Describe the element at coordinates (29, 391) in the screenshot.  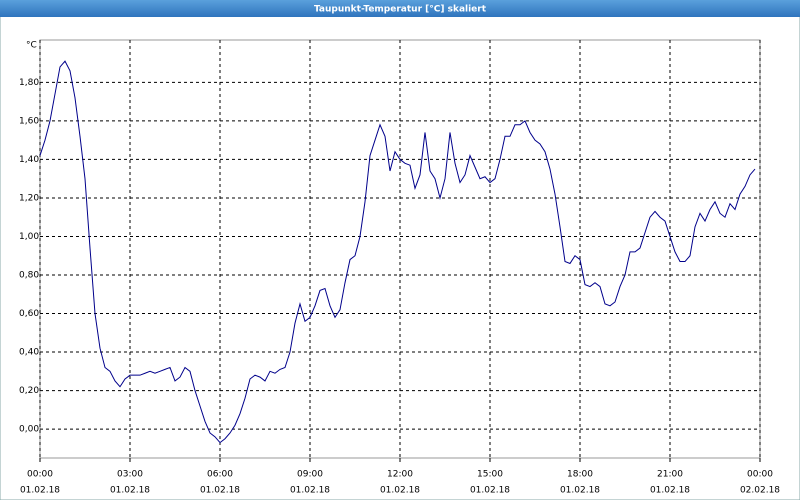
I see `y-tick-label: 0,20` at that location.